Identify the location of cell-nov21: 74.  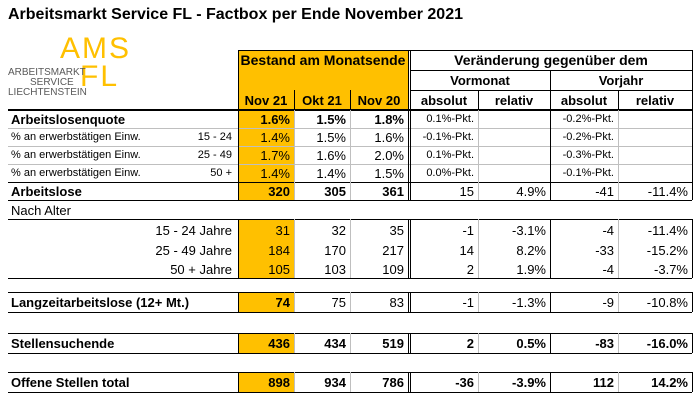
(266, 302).